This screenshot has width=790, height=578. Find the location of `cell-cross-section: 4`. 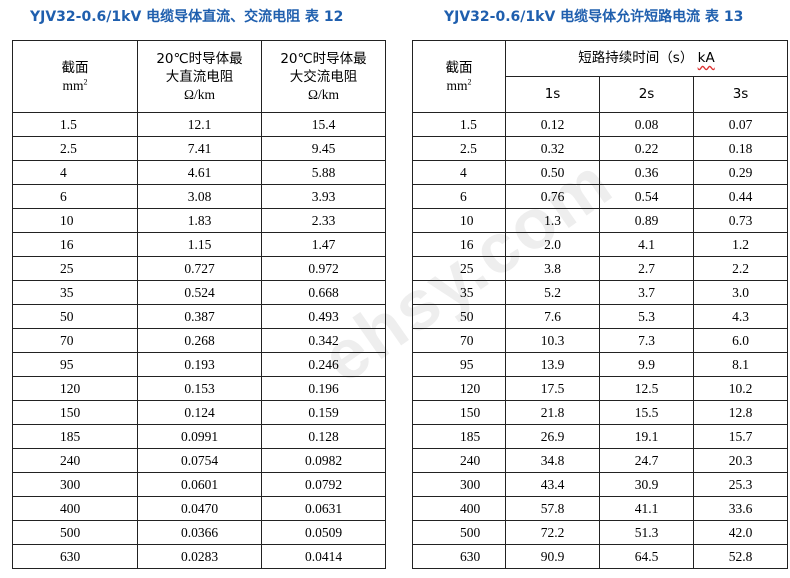

cell-cross-section: 4 is located at coordinates (459, 172).